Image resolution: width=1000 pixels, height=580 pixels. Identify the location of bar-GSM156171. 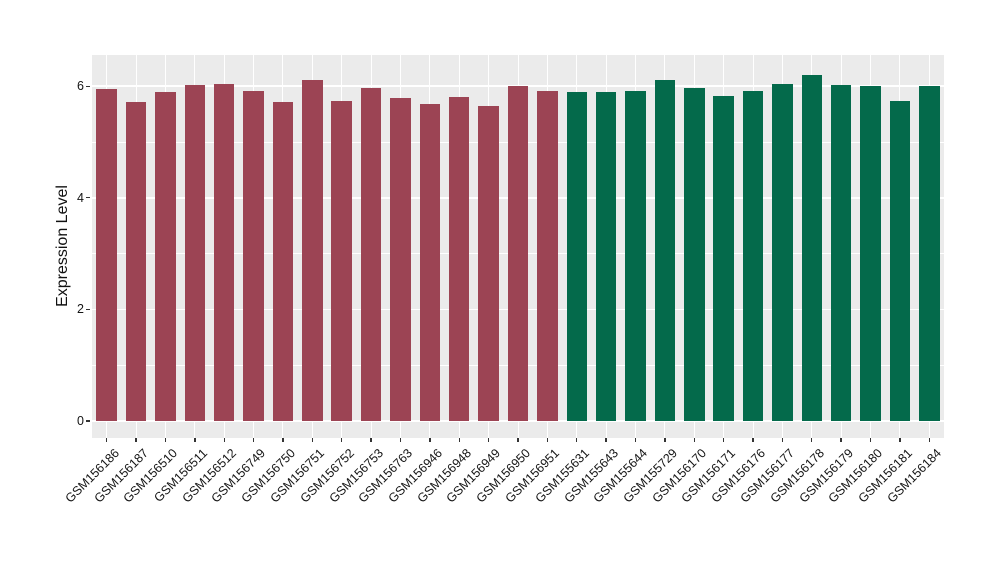
(723, 258).